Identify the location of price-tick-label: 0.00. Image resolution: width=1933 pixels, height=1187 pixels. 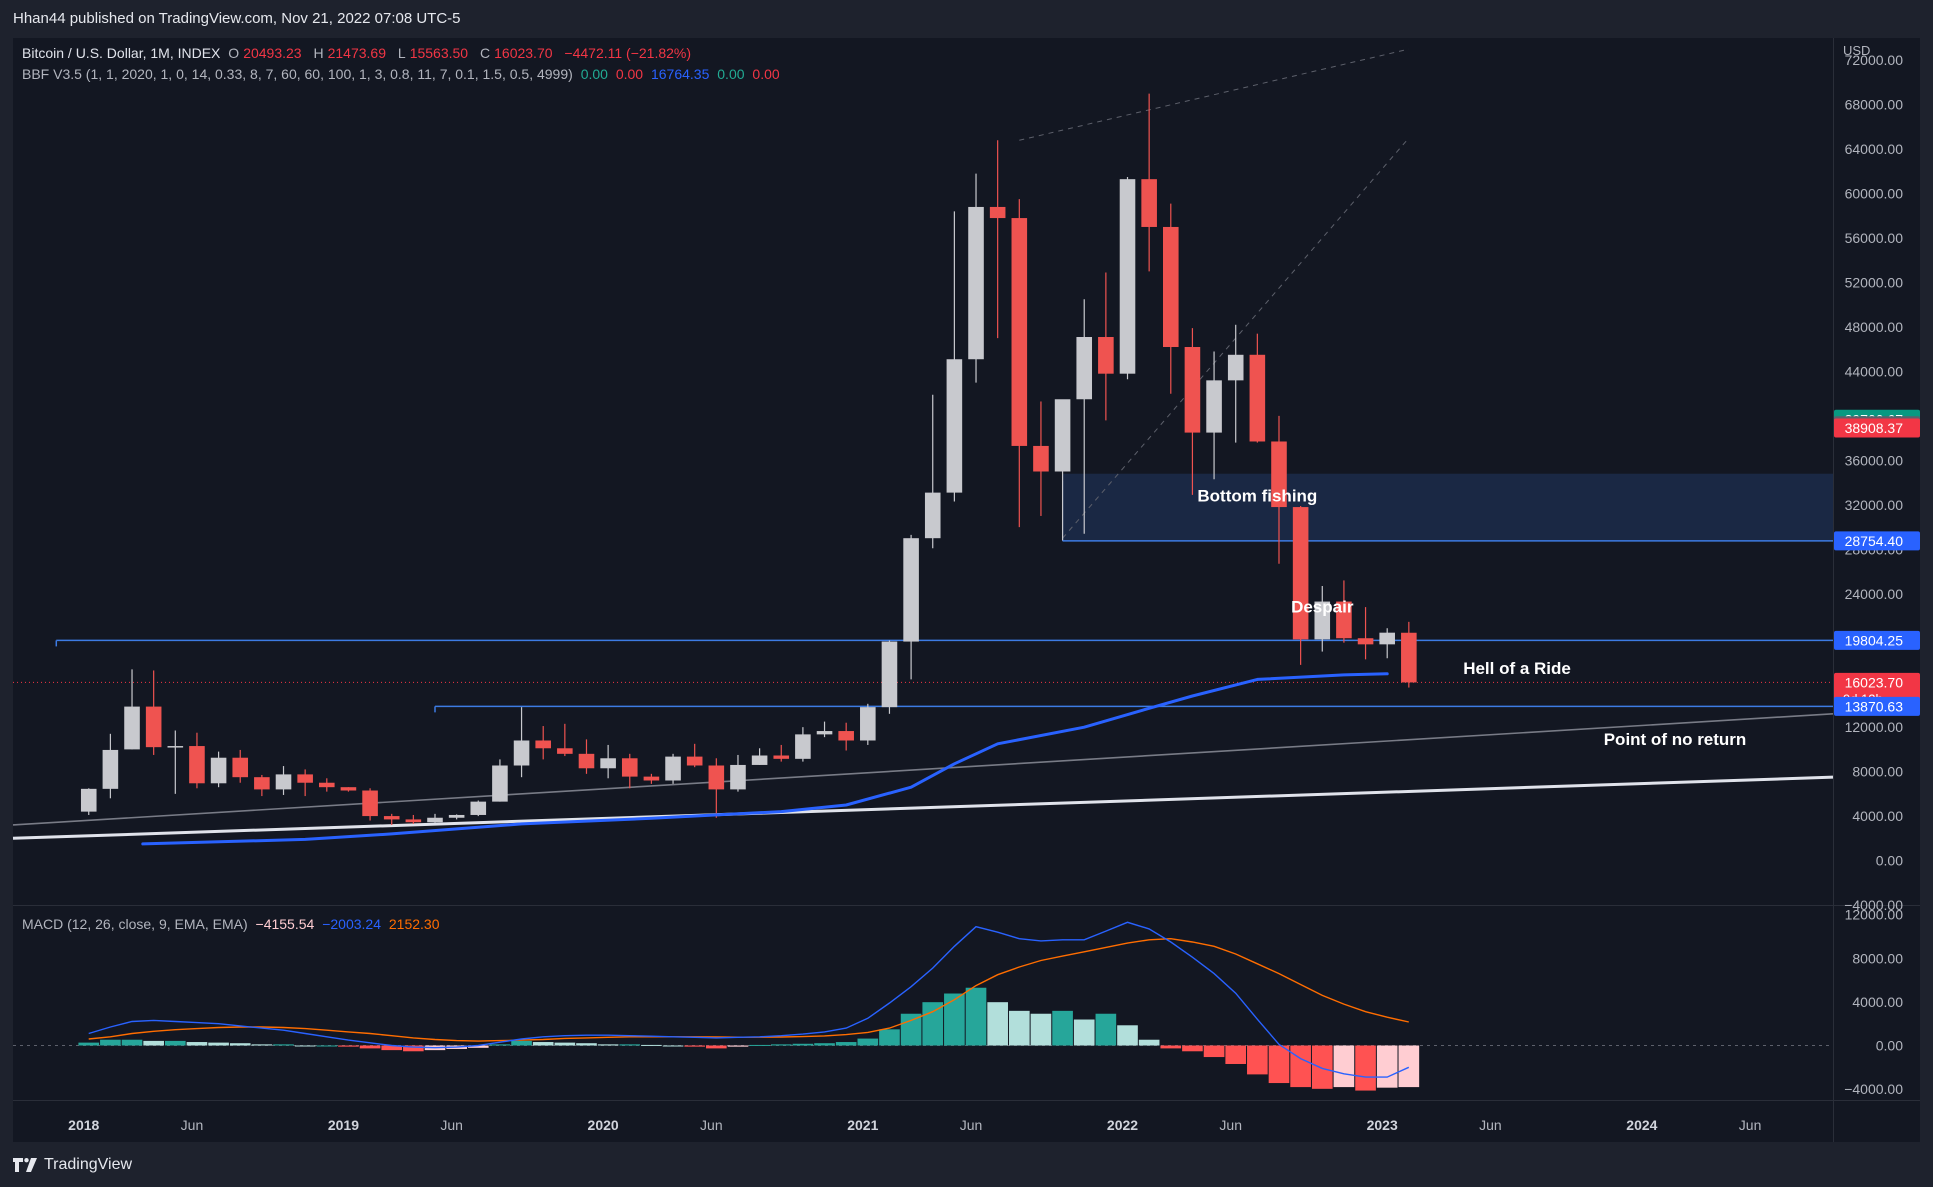
(1889, 861).